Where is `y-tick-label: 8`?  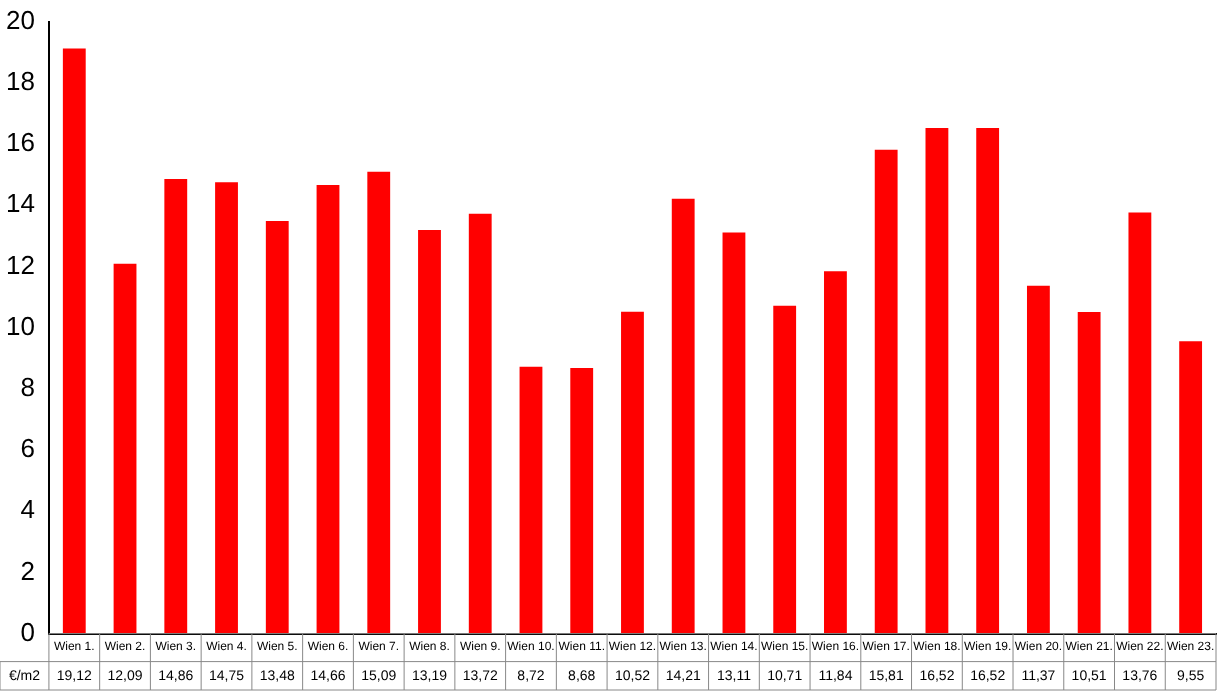
y-tick-label: 8 is located at coordinates (27, 386).